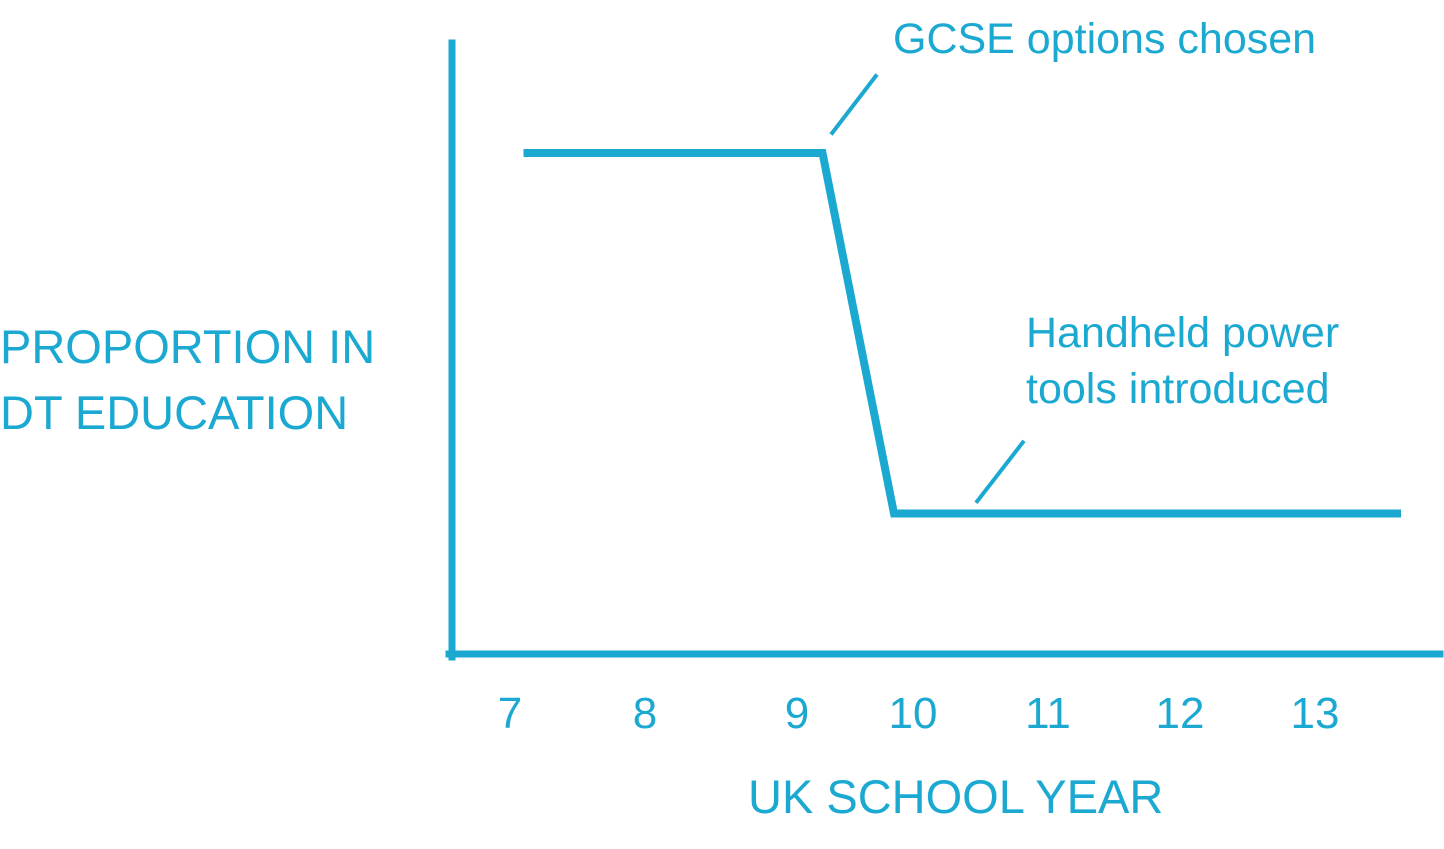 This screenshot has width=1444, height=849. I want to click on x-axis-label: UK SCHOOL YEAR, so click(956, 796).